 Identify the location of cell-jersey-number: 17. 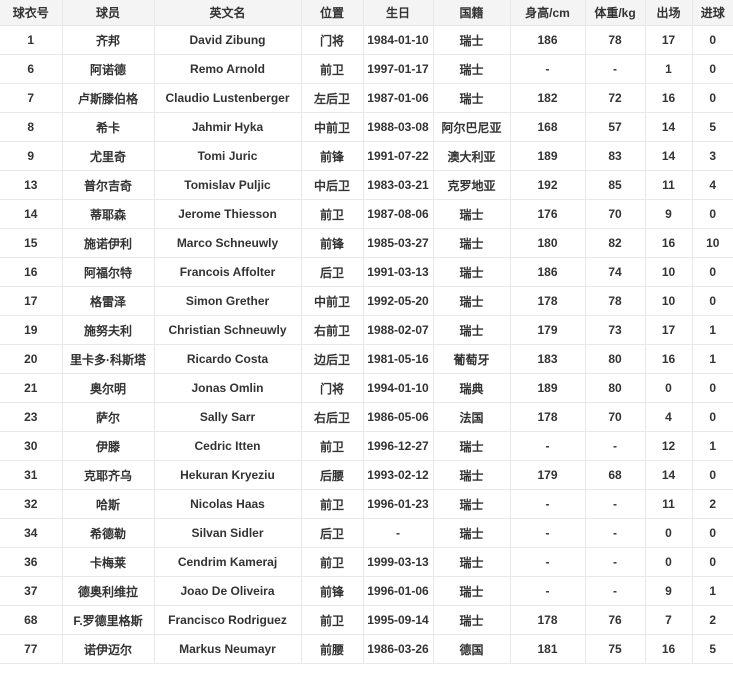
(31, 301).